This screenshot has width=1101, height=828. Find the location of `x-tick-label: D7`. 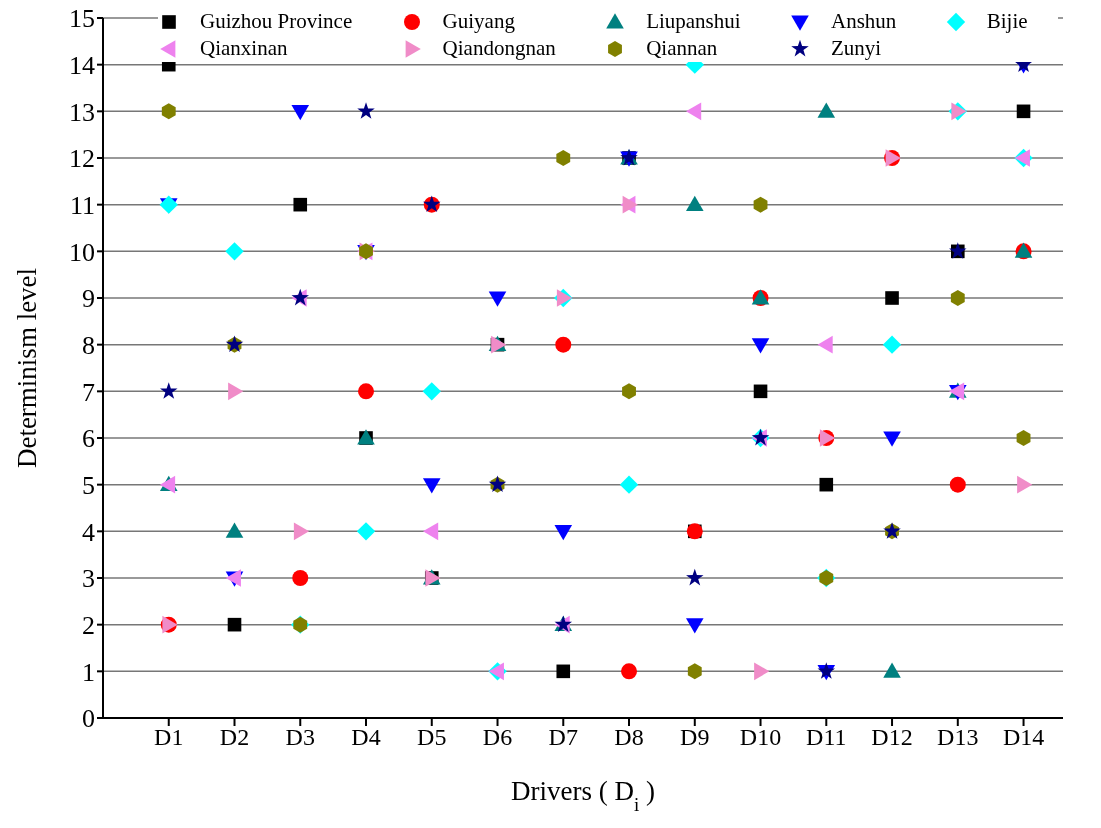

x-tick-label: D7 is located at coordinates (563, 737).